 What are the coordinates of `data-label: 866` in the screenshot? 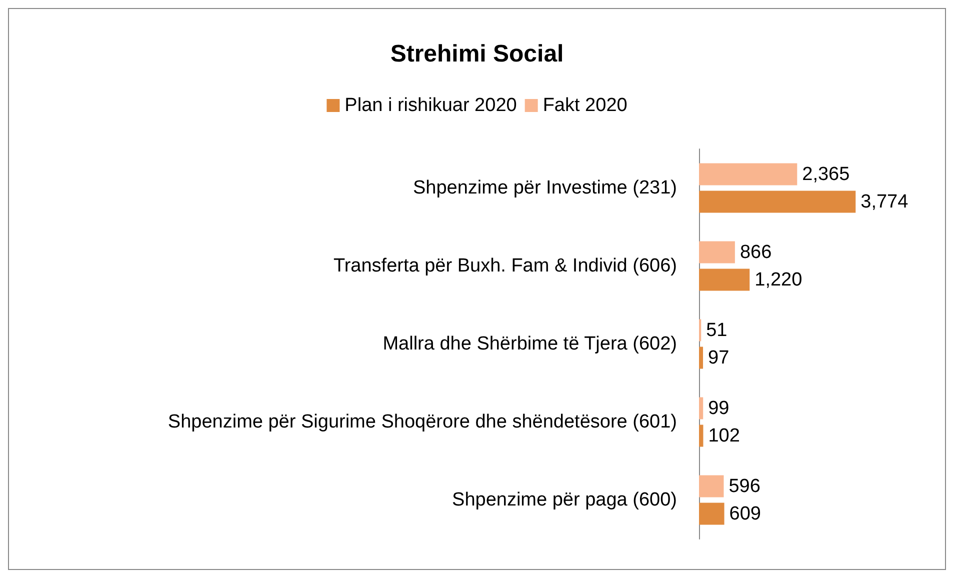 It's located at (756, 252).